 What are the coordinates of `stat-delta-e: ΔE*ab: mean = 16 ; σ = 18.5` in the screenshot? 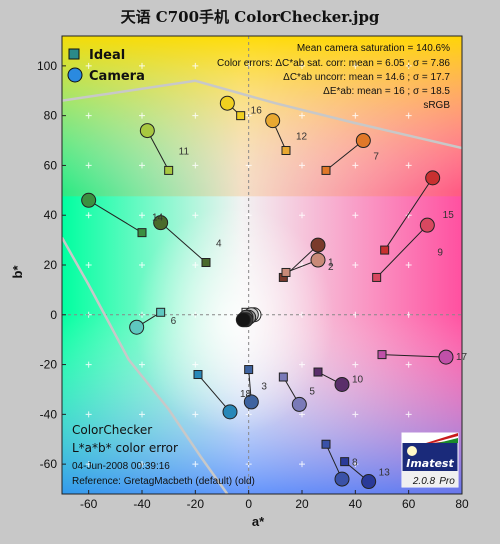 It's located at (386, 91).